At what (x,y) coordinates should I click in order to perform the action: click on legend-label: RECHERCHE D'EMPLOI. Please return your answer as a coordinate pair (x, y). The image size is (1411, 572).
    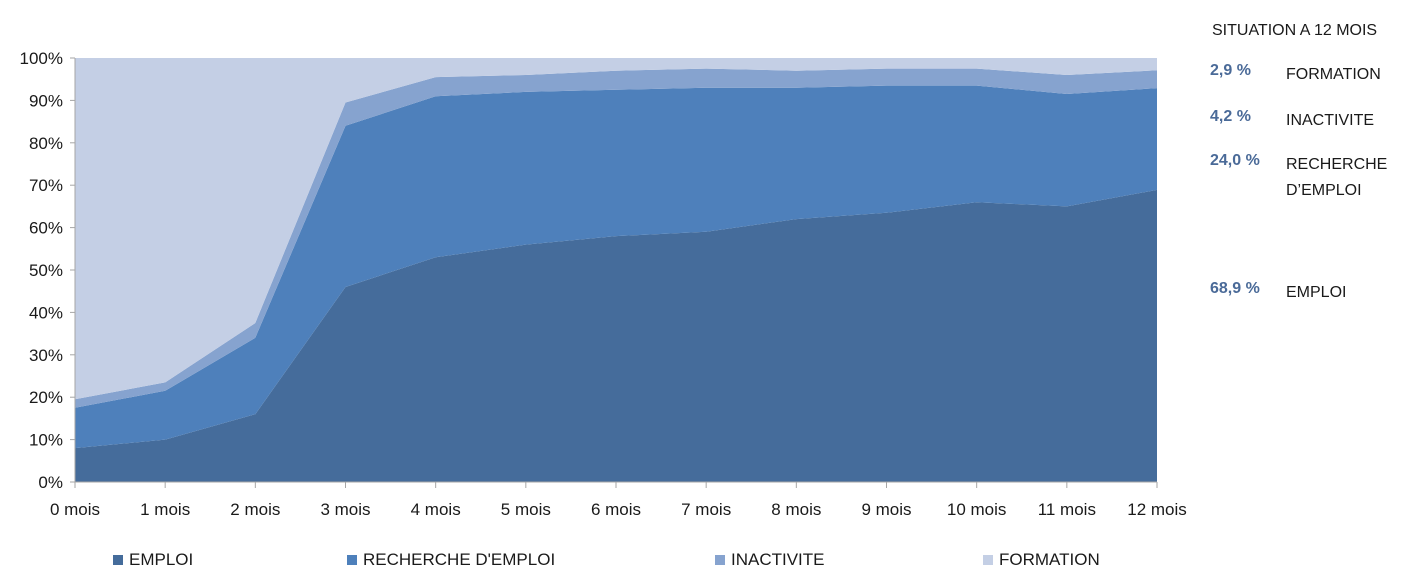
    Looking at the image, I should click on (459, 559).